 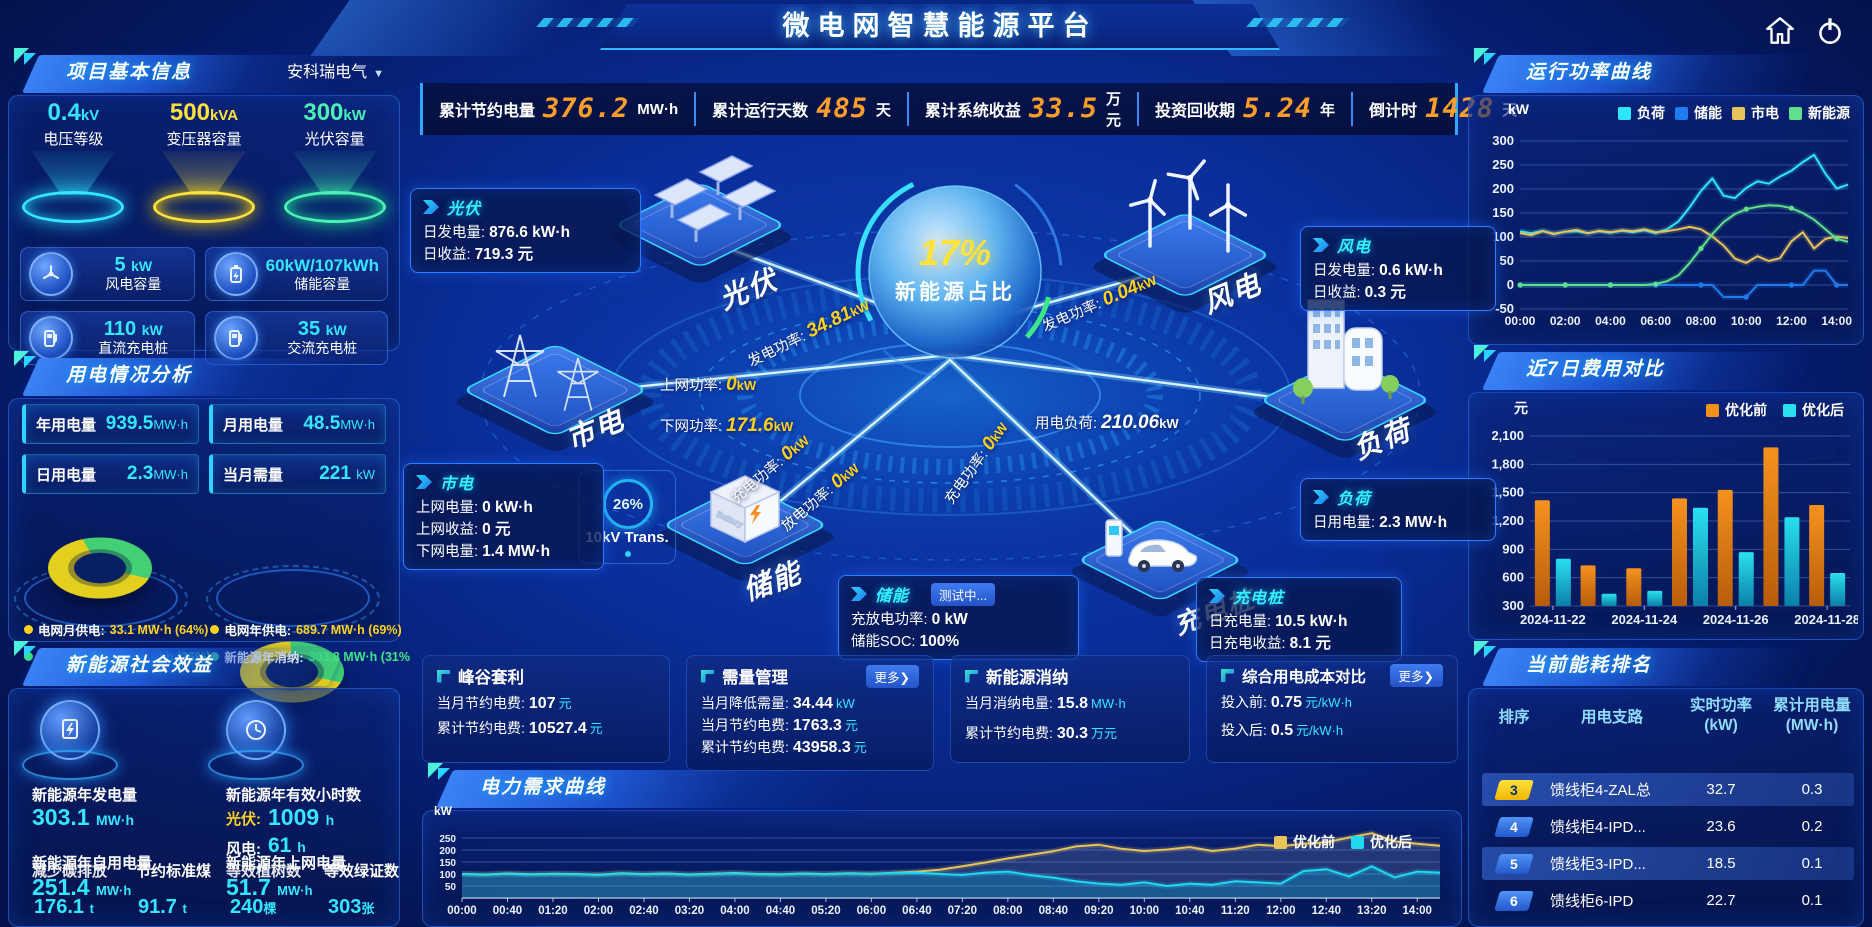 I want to click on svg-text: 300, so click(x=1513, y=605).